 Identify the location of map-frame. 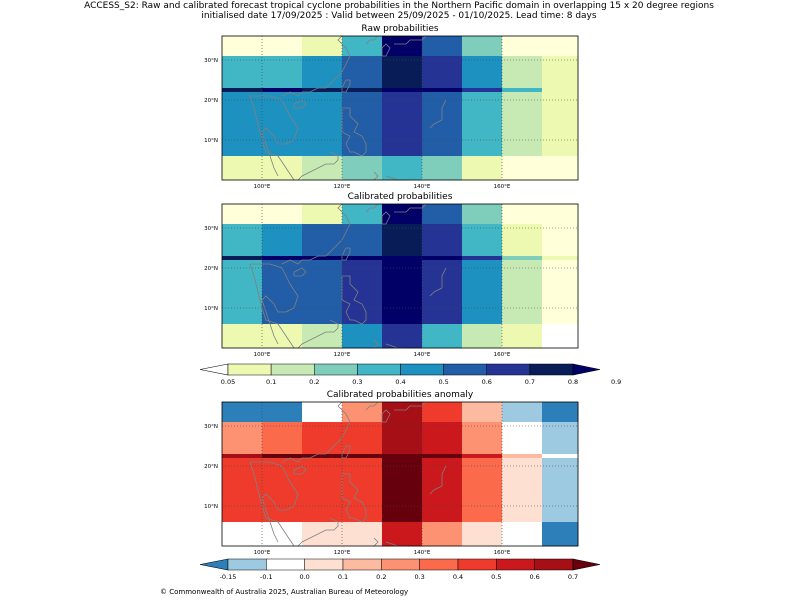
(400, 474).